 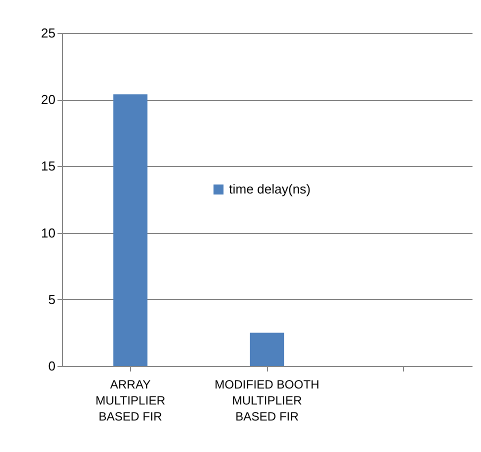 I want to click on x-tick-label: ARRAY MULTIPLIER BASED FIR, so click(x=130, y=401).